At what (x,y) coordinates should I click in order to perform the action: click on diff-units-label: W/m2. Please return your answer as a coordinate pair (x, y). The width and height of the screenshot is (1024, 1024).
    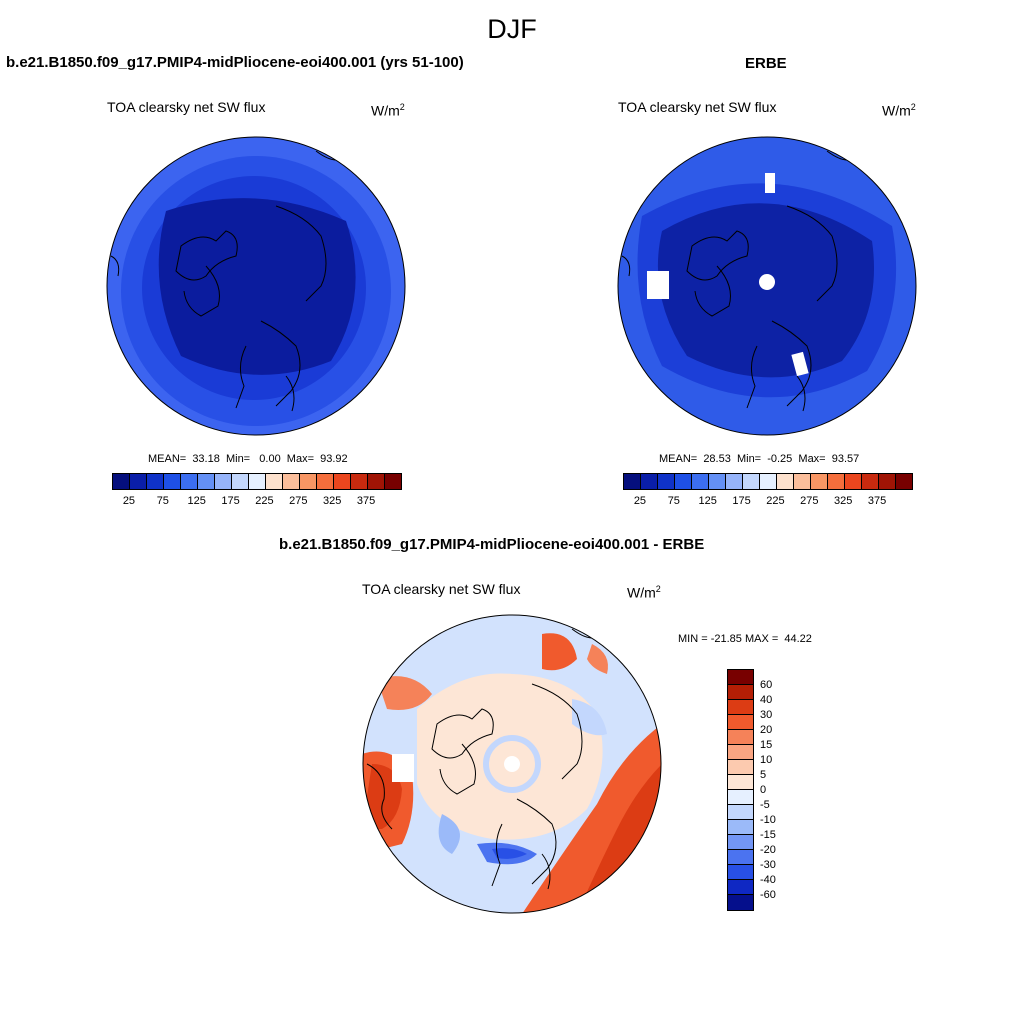
    Looking at the image, I should click on (644, 592).